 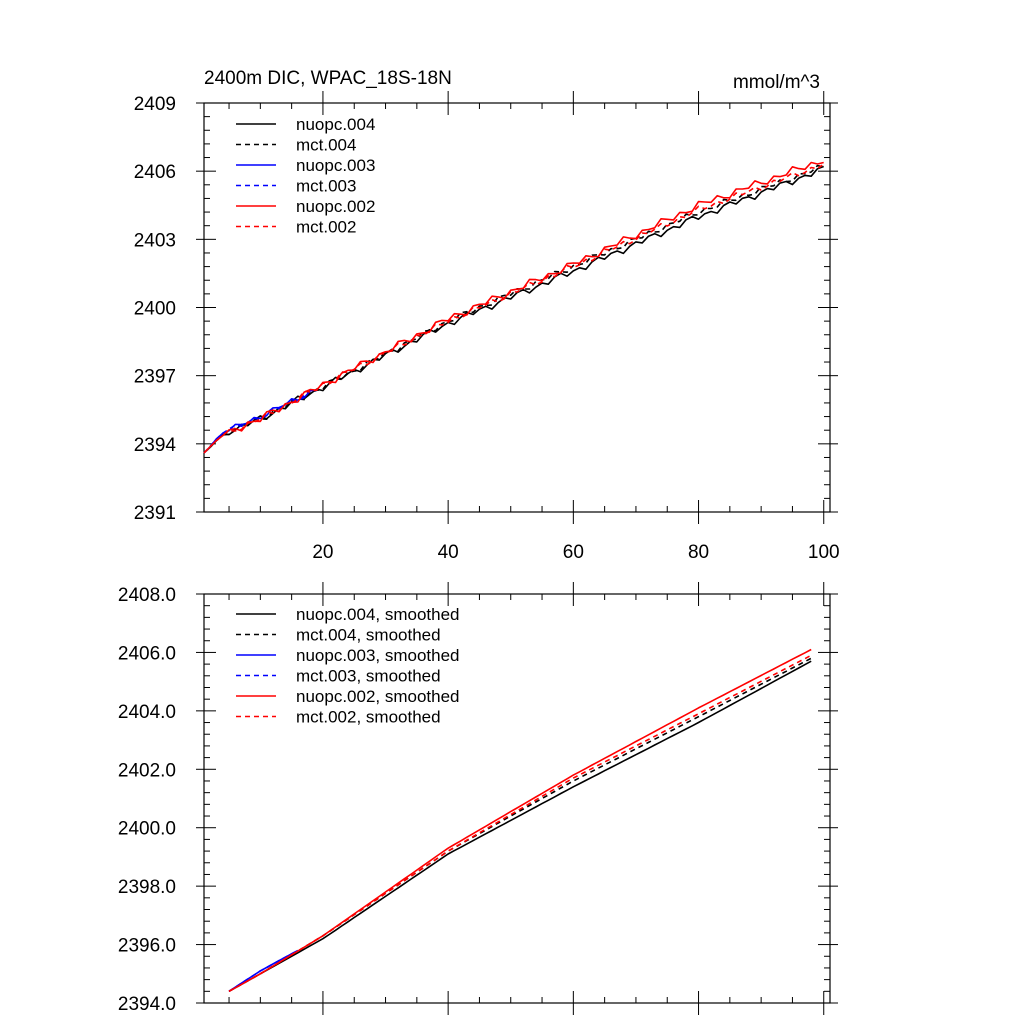 I want to click on units-label: mmol/m^3, so click(x=776, y=82).